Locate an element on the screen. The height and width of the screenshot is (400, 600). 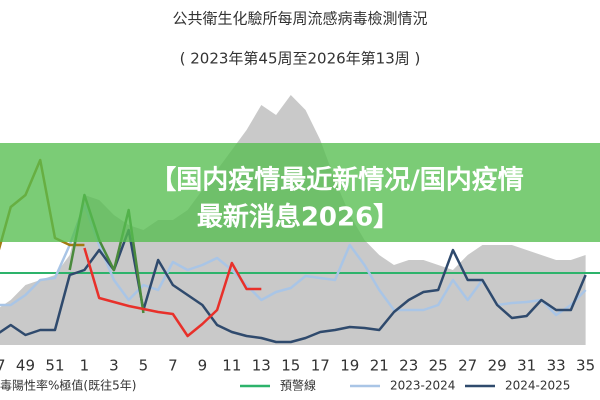
x-tick-label: 23 is located at coordinates (408, 366).